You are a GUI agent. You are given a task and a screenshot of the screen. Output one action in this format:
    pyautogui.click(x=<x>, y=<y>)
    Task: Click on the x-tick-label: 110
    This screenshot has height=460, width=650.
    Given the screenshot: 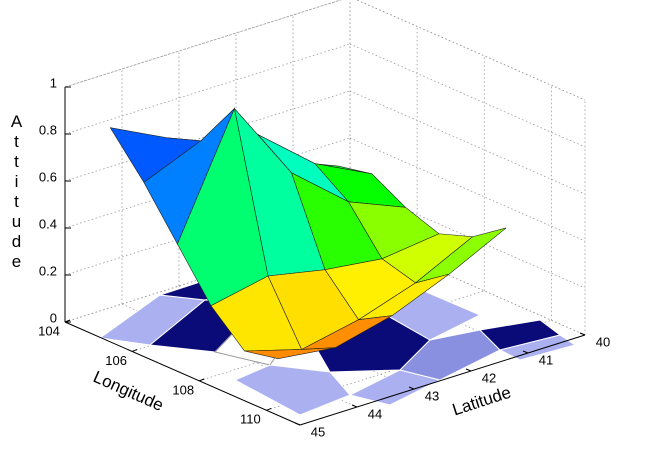 What is the action you would take?
    pyautogui.click(x=250, y=419)
    